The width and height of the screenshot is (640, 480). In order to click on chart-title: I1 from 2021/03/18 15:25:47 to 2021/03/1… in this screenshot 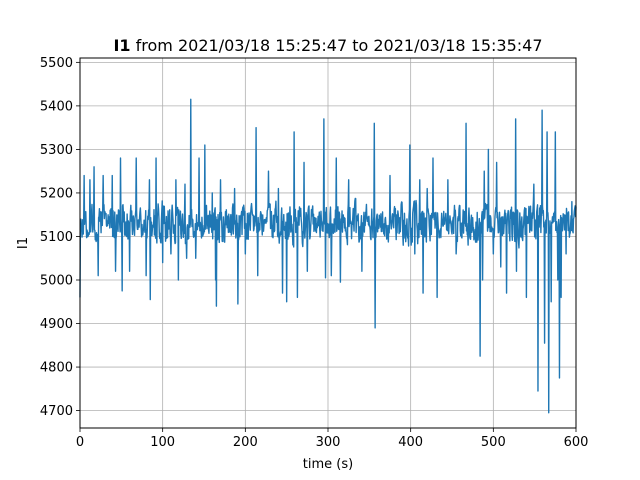, I will do `click(327, 45)`.